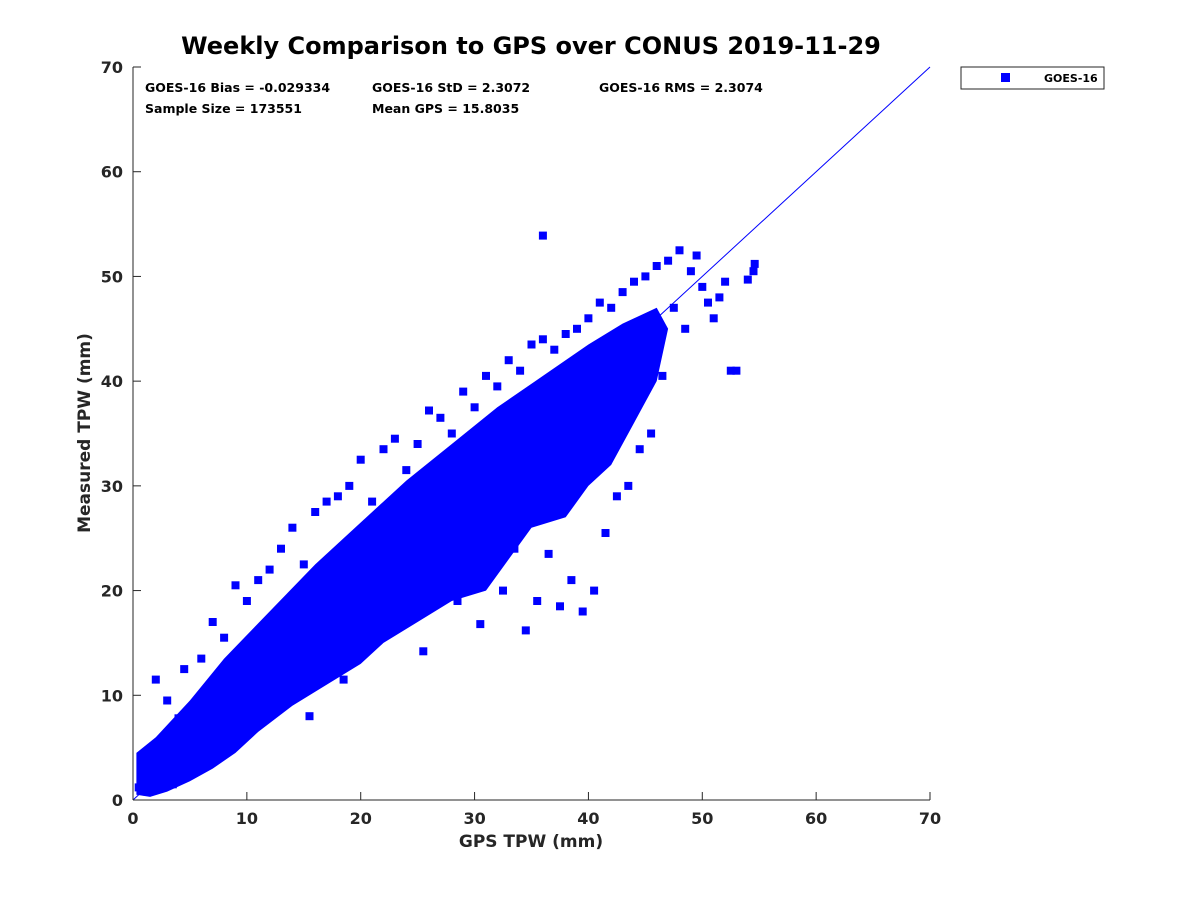 The width and height of the screenshot is (1200, 900). I want to click on stat-std: GOES-16 StD = 2.3072, so click(451, 87).